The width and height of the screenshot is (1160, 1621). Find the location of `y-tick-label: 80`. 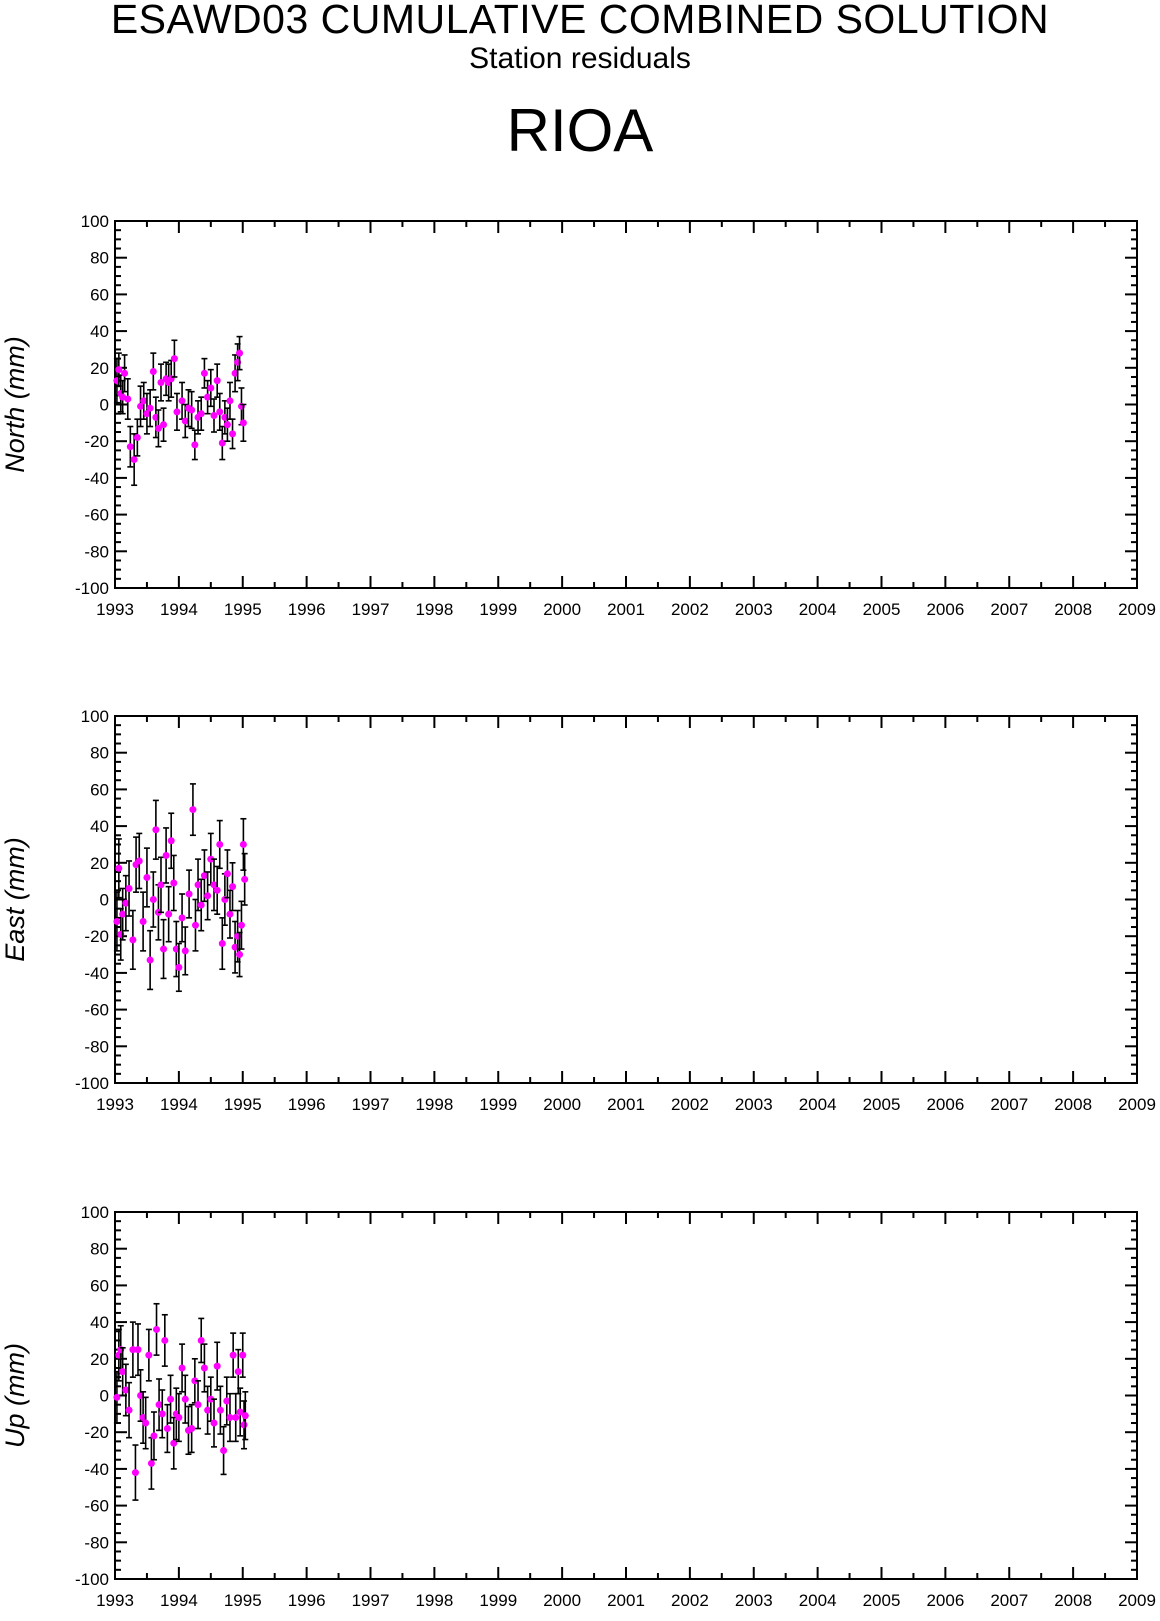

y-tick-label: 80 is located at coordinates (99, 753).